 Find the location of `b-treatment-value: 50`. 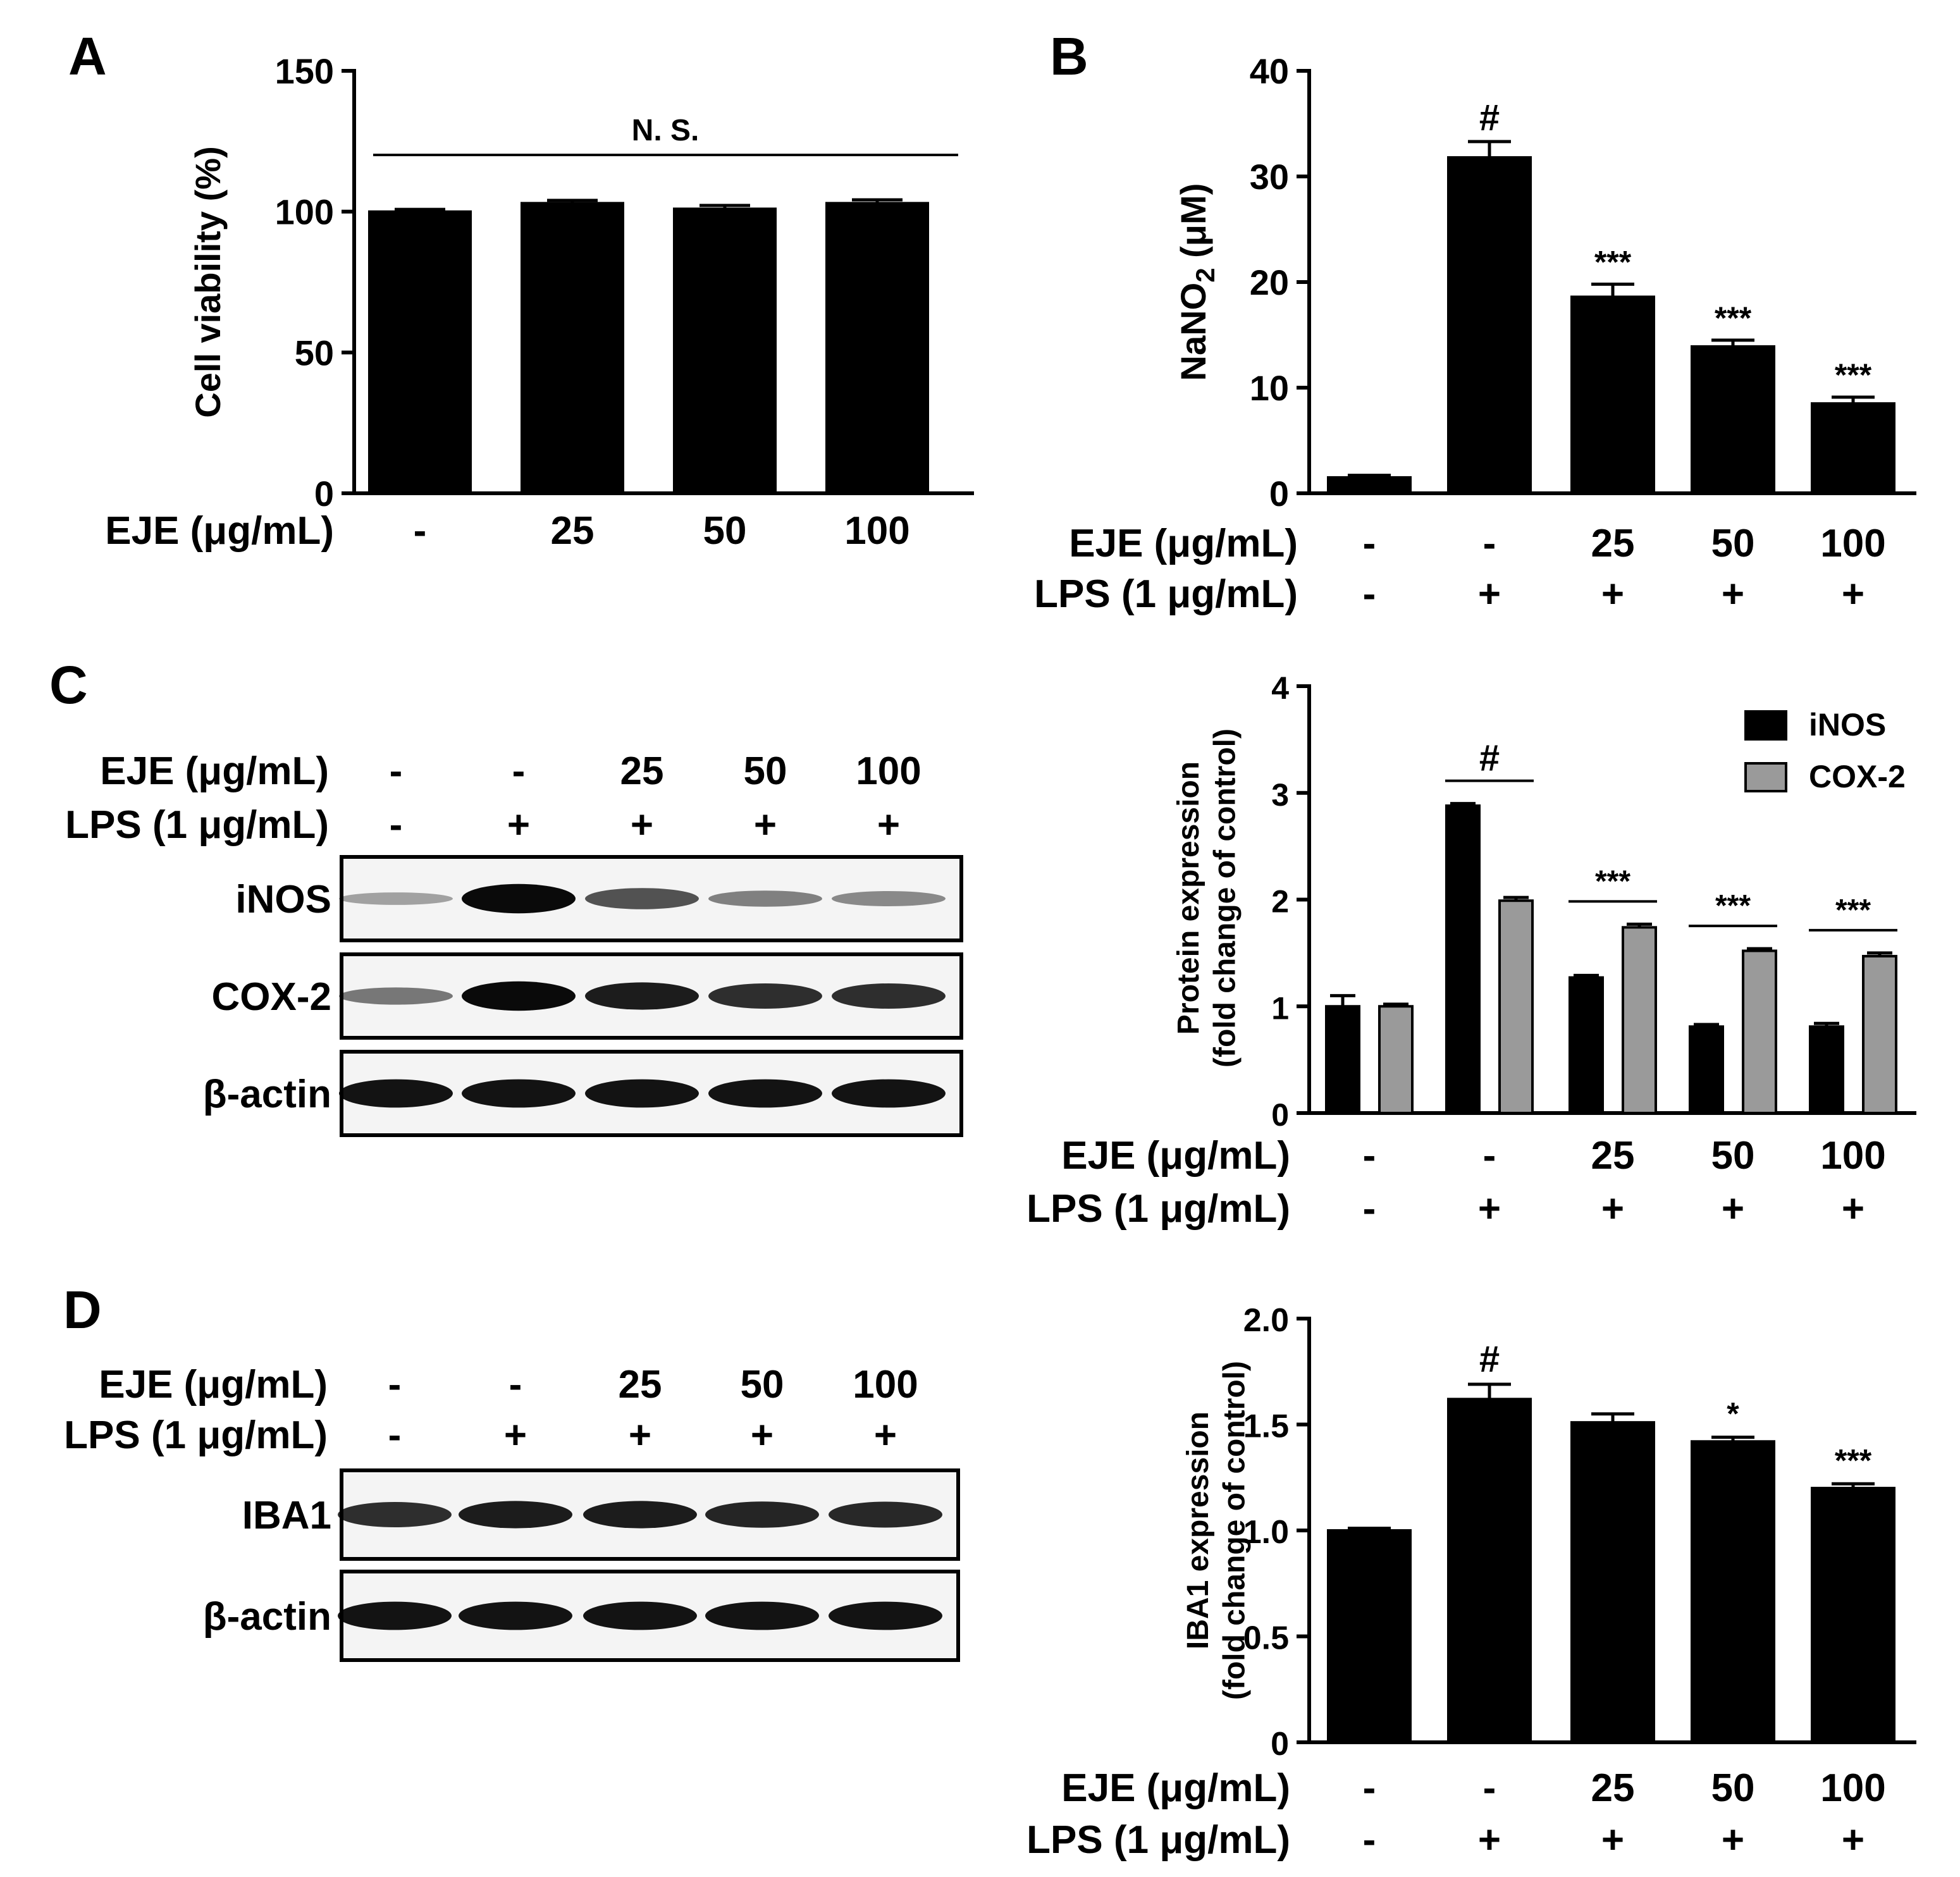

b-treatment-value: 50 is located at coordinates (1733, 543).